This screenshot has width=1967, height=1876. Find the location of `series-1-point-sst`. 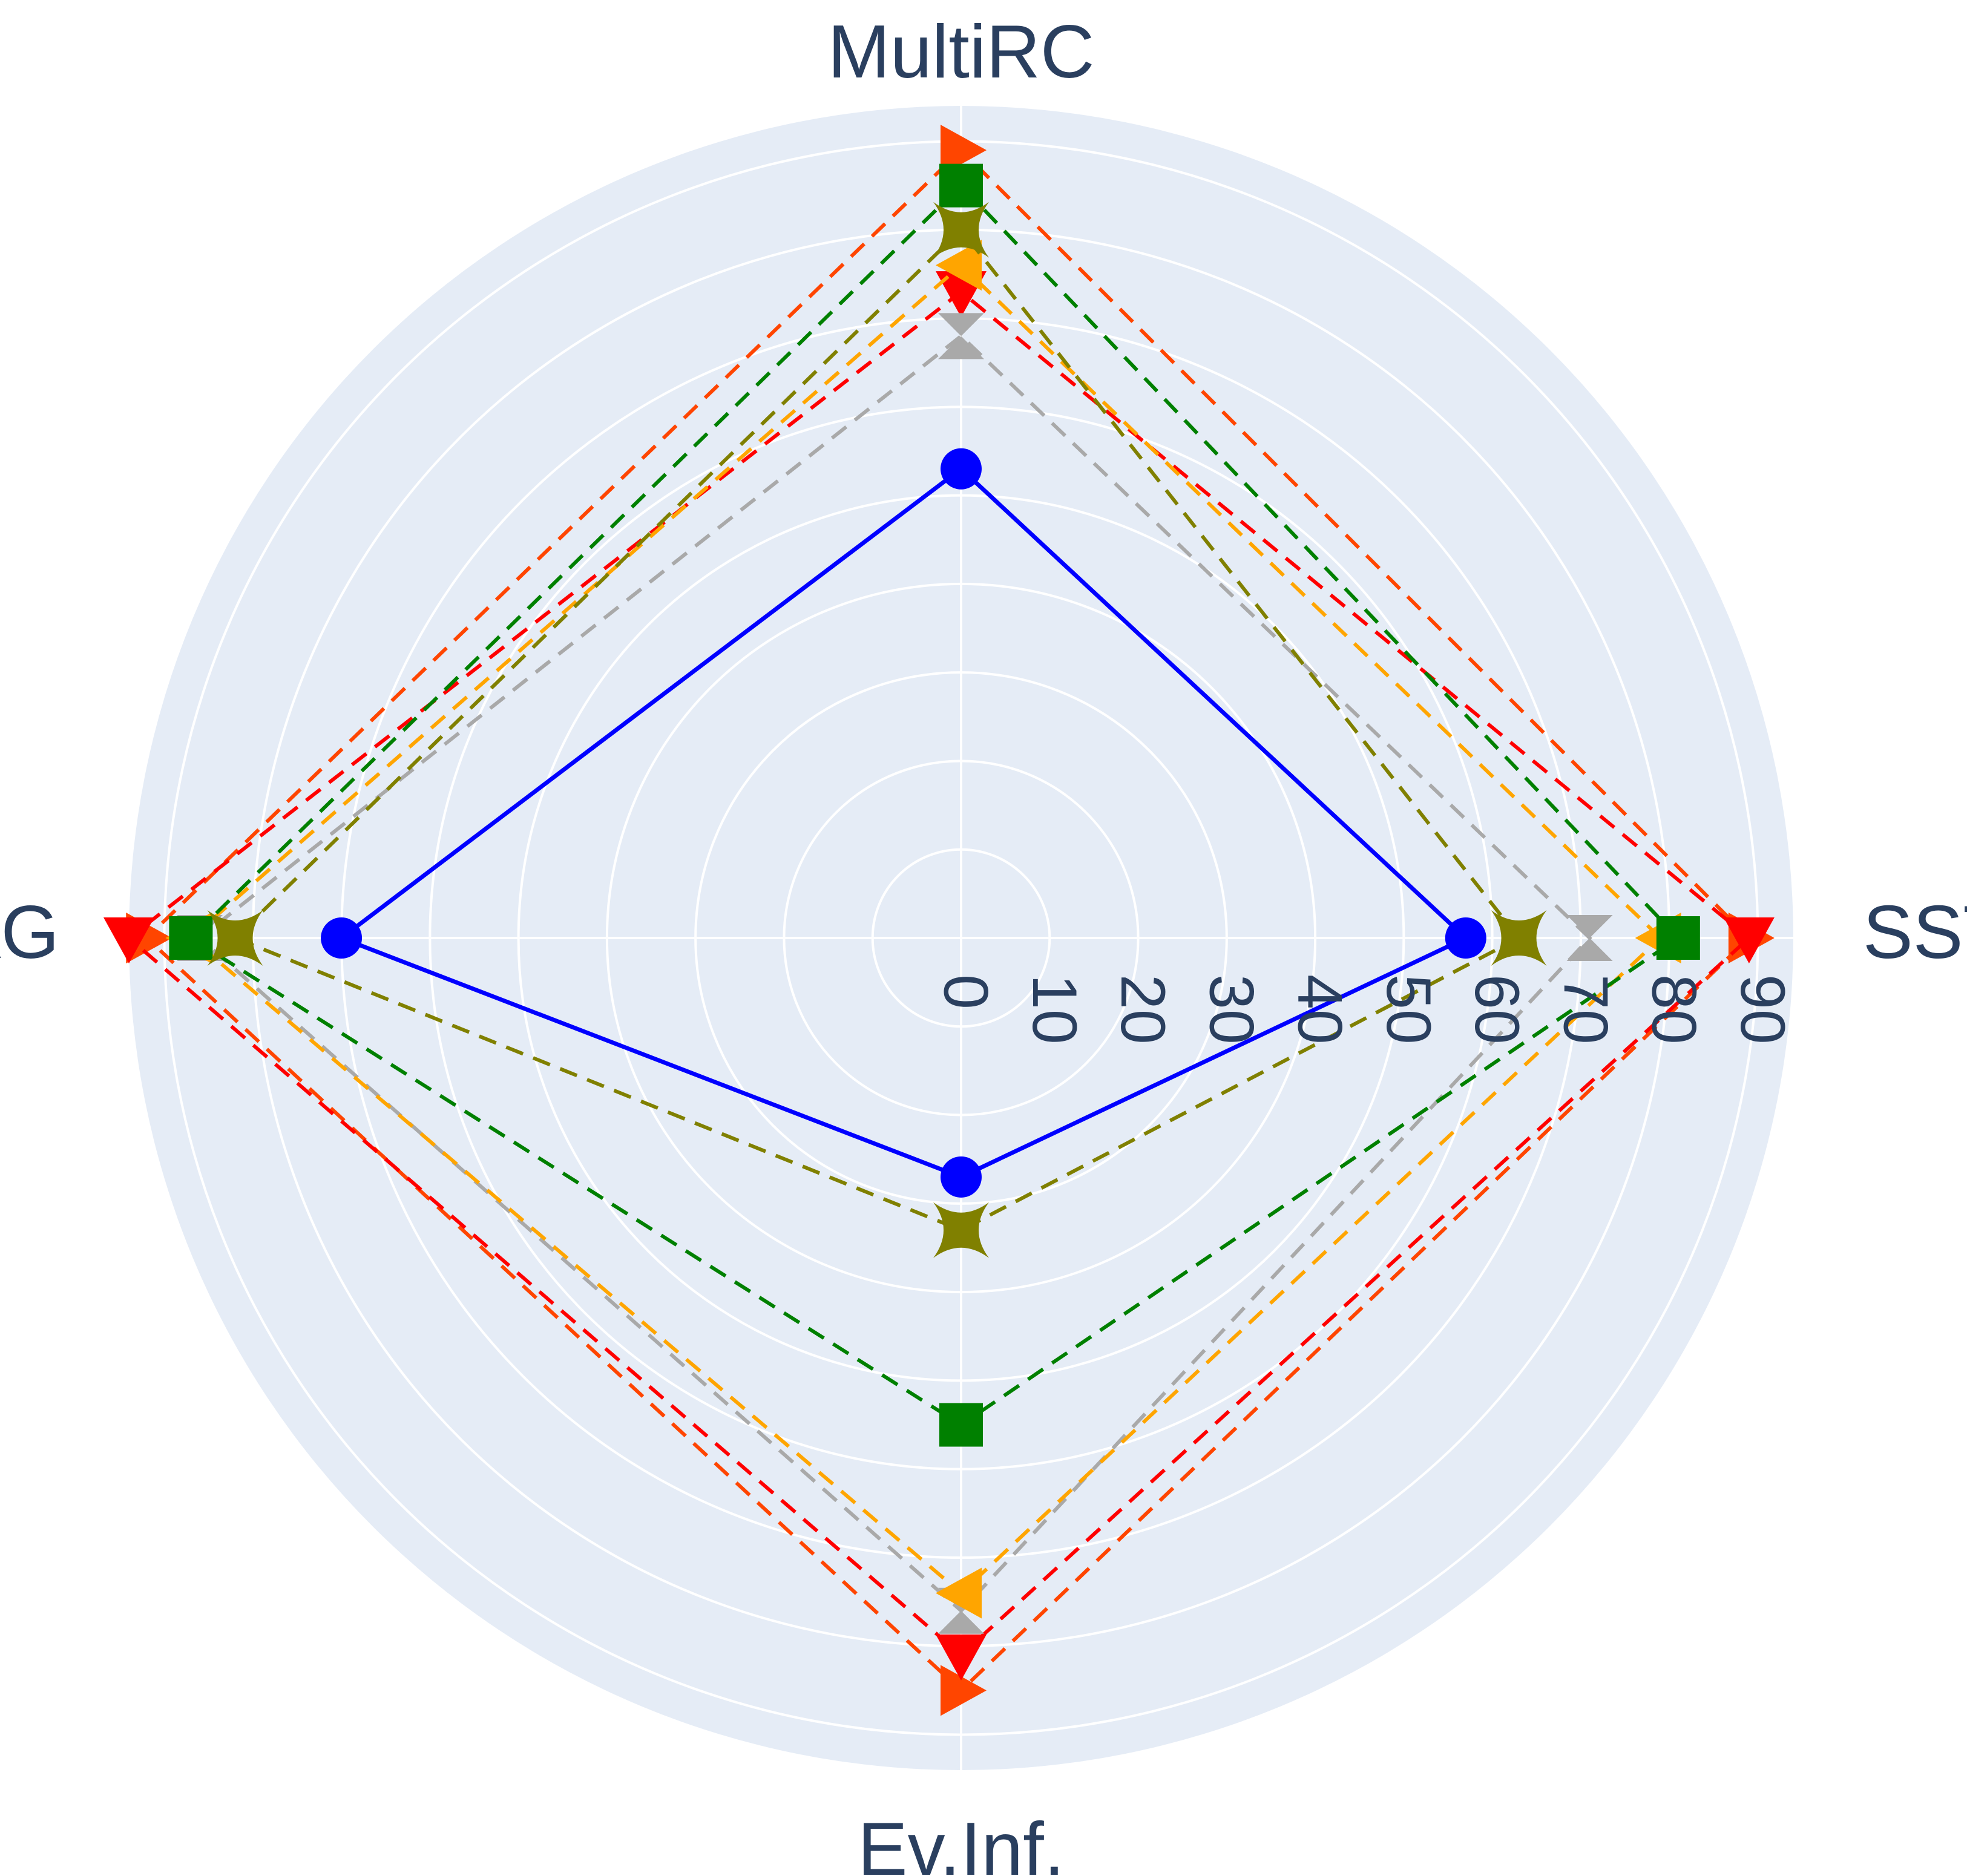

series-1-point-sst is located at coordinates (1465, 938).